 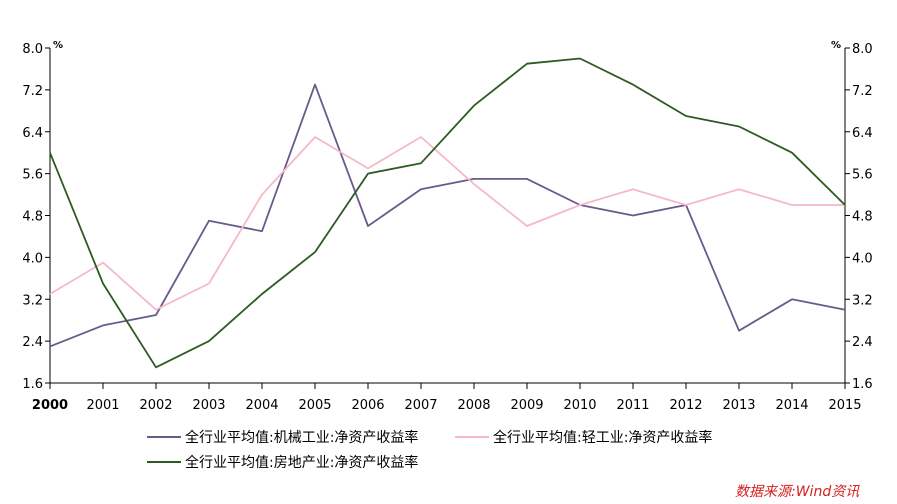 I want to click on x-tick-label: 2009, so click(x=526, y=405).